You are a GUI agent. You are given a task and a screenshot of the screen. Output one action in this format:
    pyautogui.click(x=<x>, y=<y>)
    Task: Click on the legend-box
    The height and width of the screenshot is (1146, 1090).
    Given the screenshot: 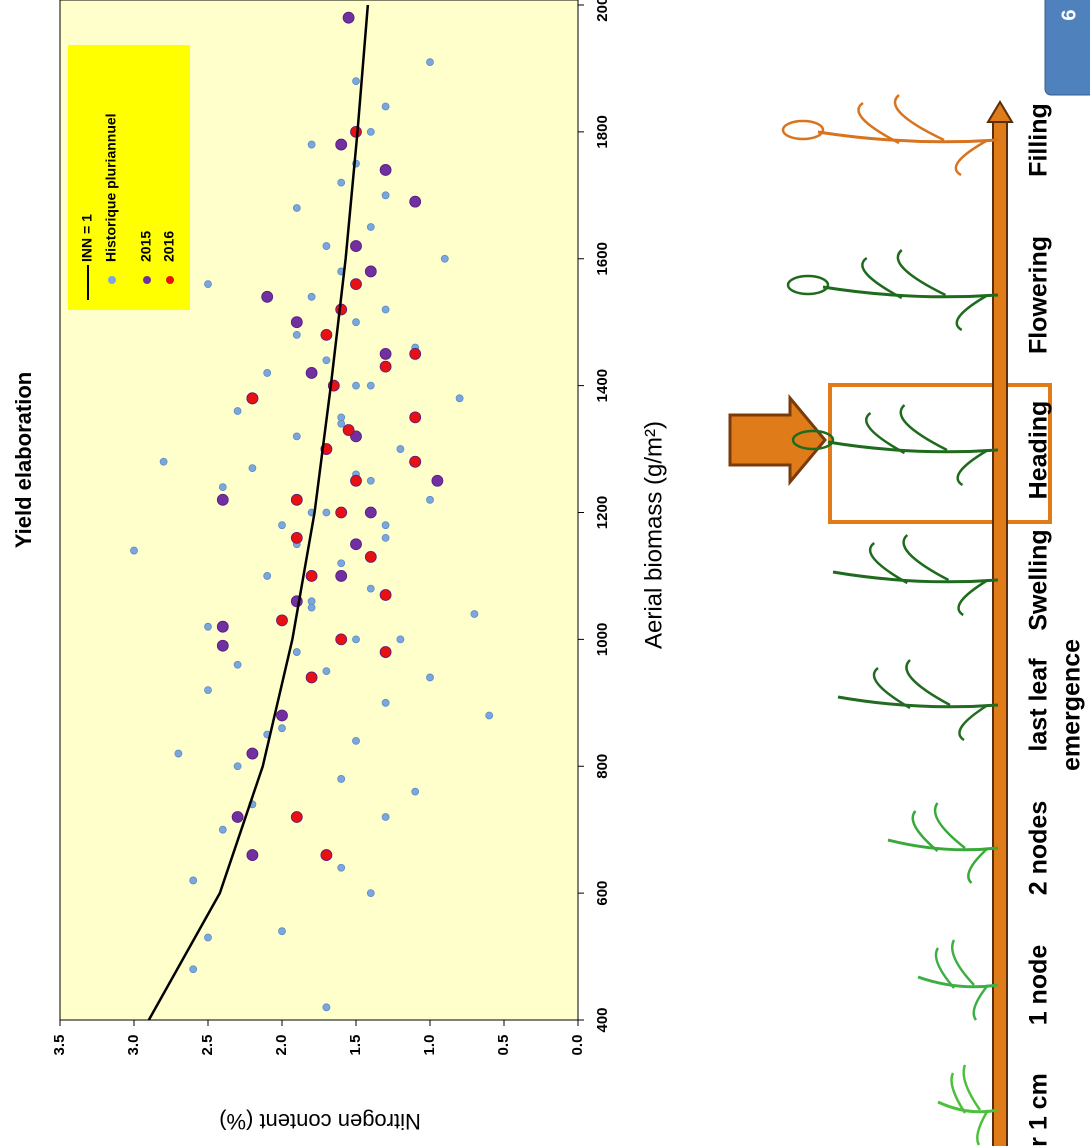 What is the action you would take?
    pyautogui.click(x=129, y=177)
    